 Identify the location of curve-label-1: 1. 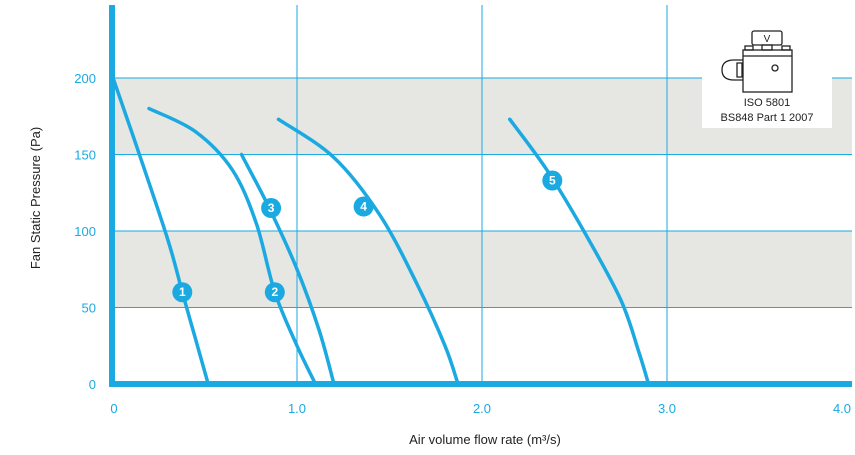
(182, 292).